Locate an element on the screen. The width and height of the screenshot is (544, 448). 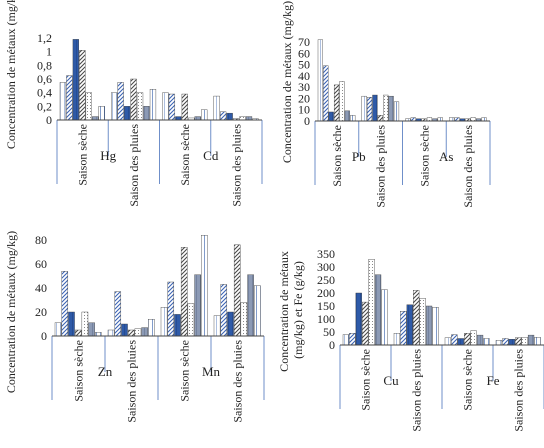
y-tick-label: 0,2 is located at coordinates (44, 106).